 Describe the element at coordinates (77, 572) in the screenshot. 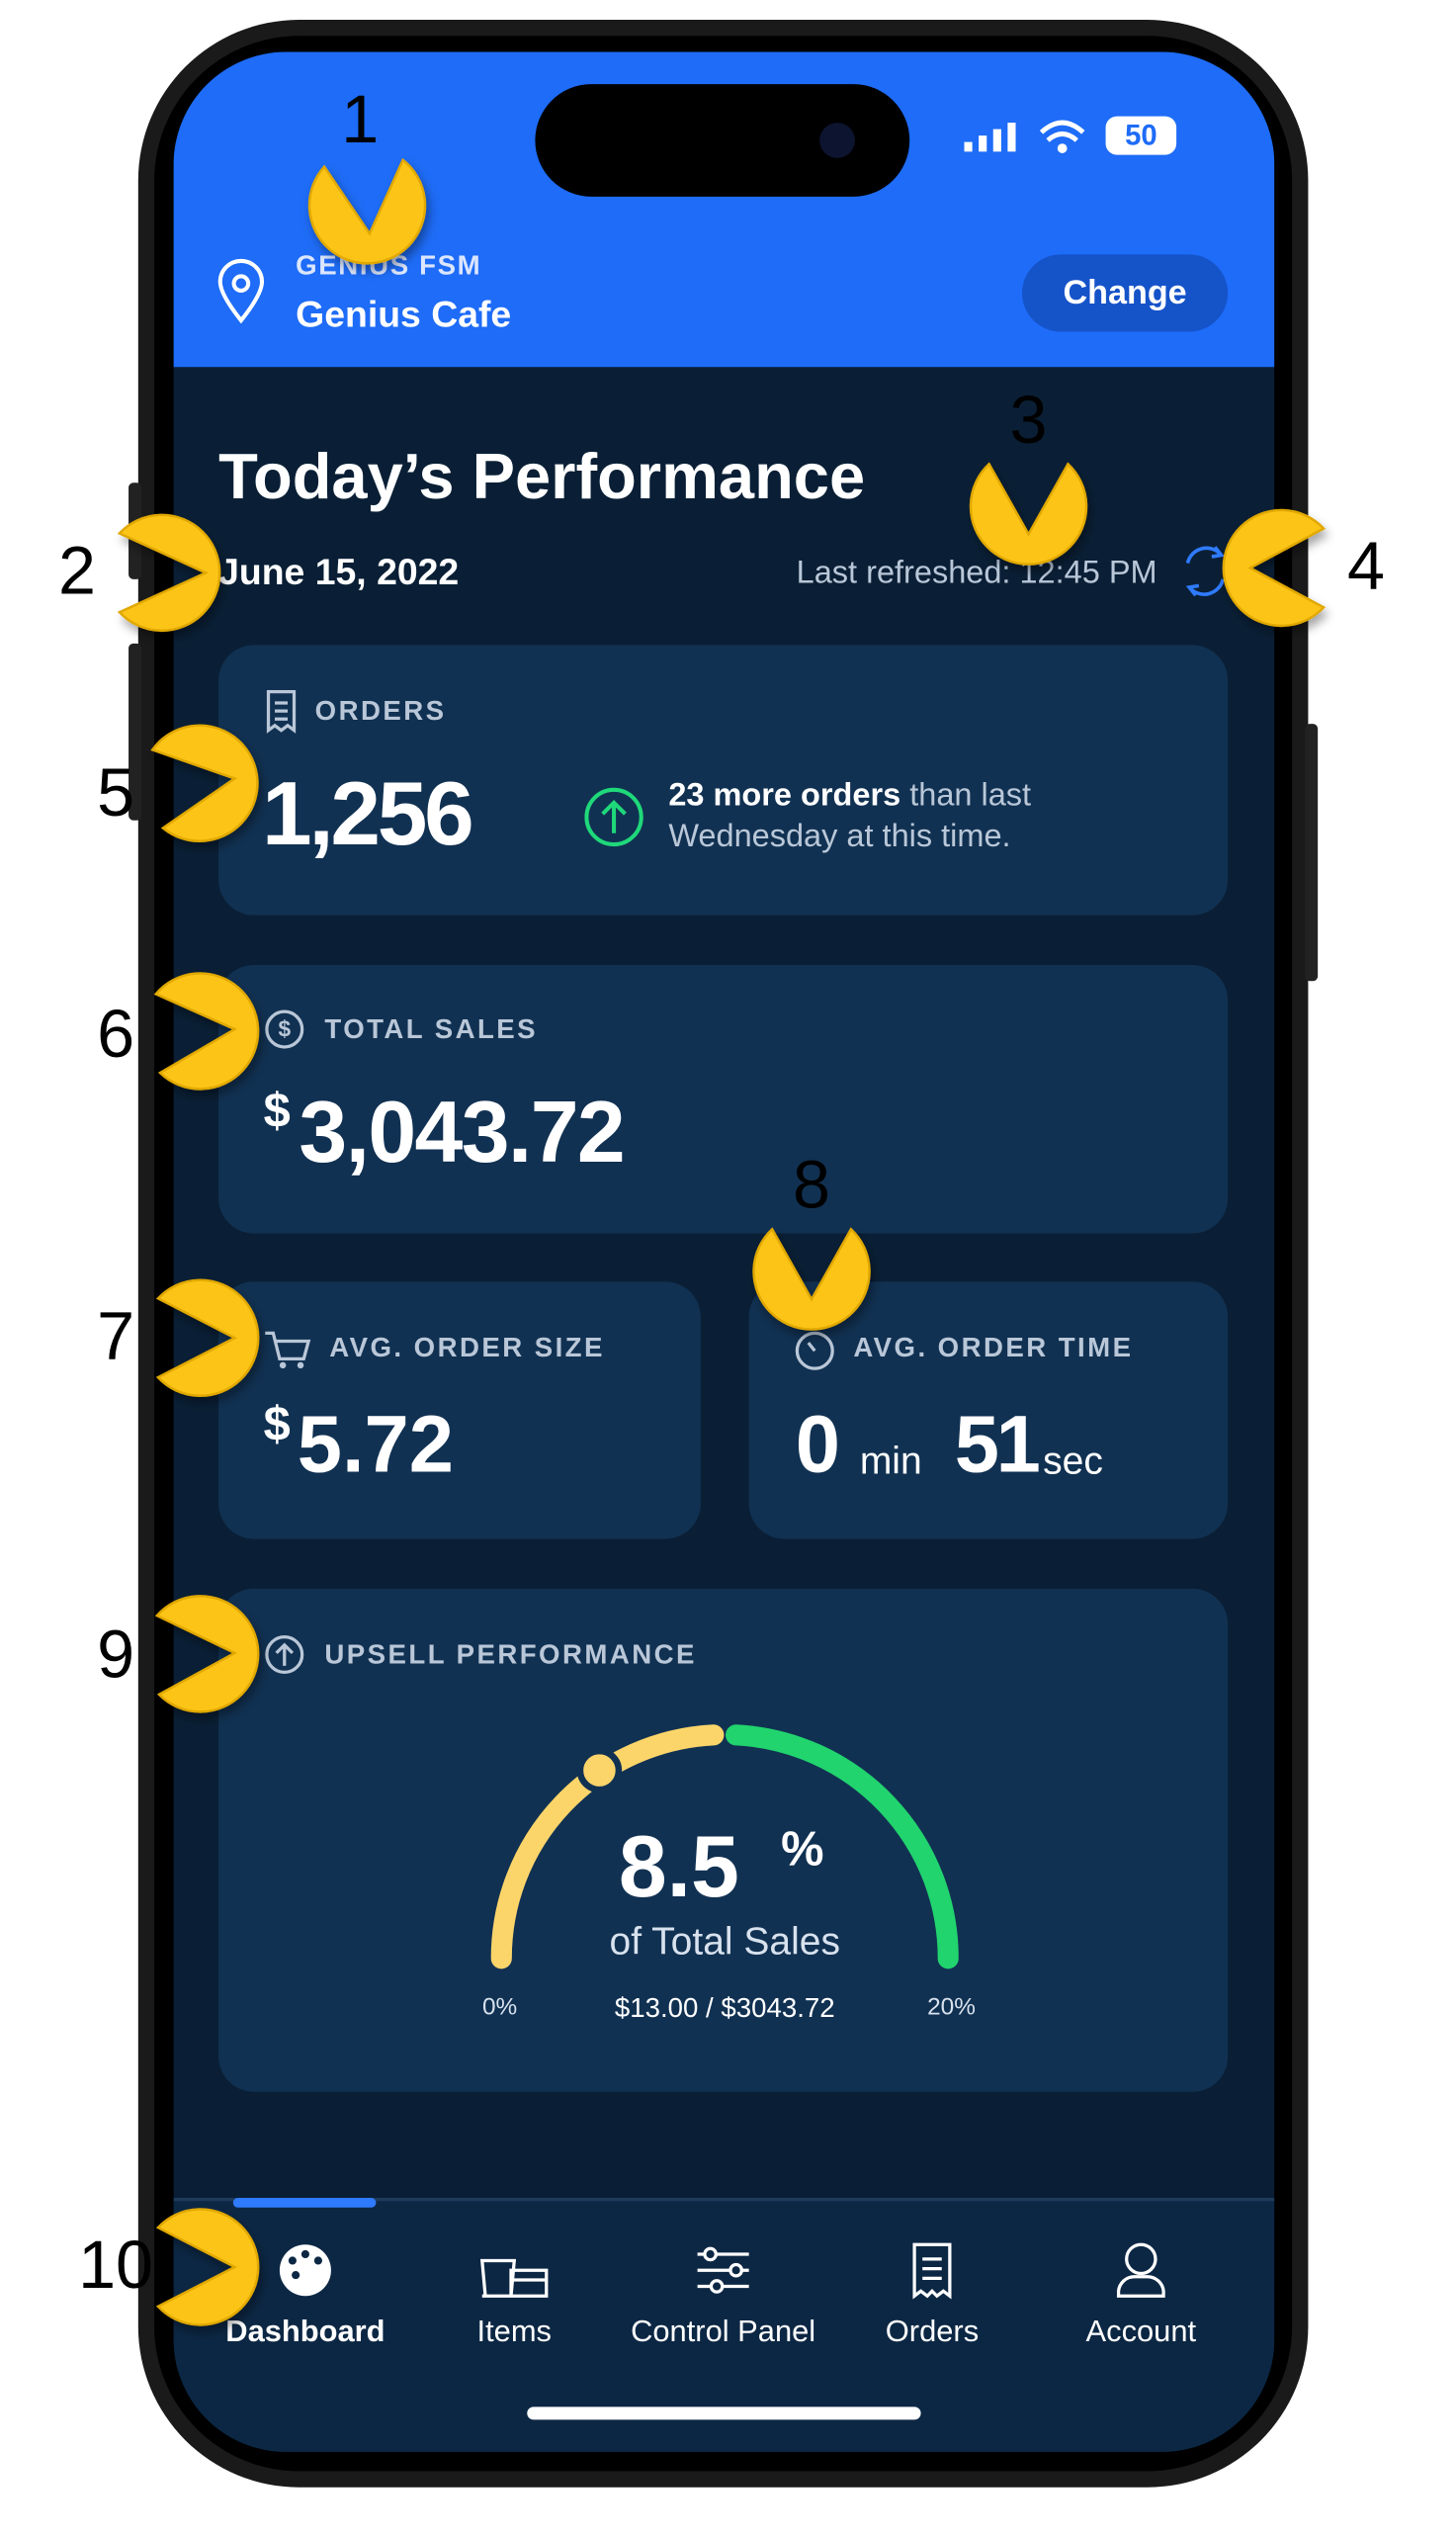

I see `callout-number: 2` at that location.